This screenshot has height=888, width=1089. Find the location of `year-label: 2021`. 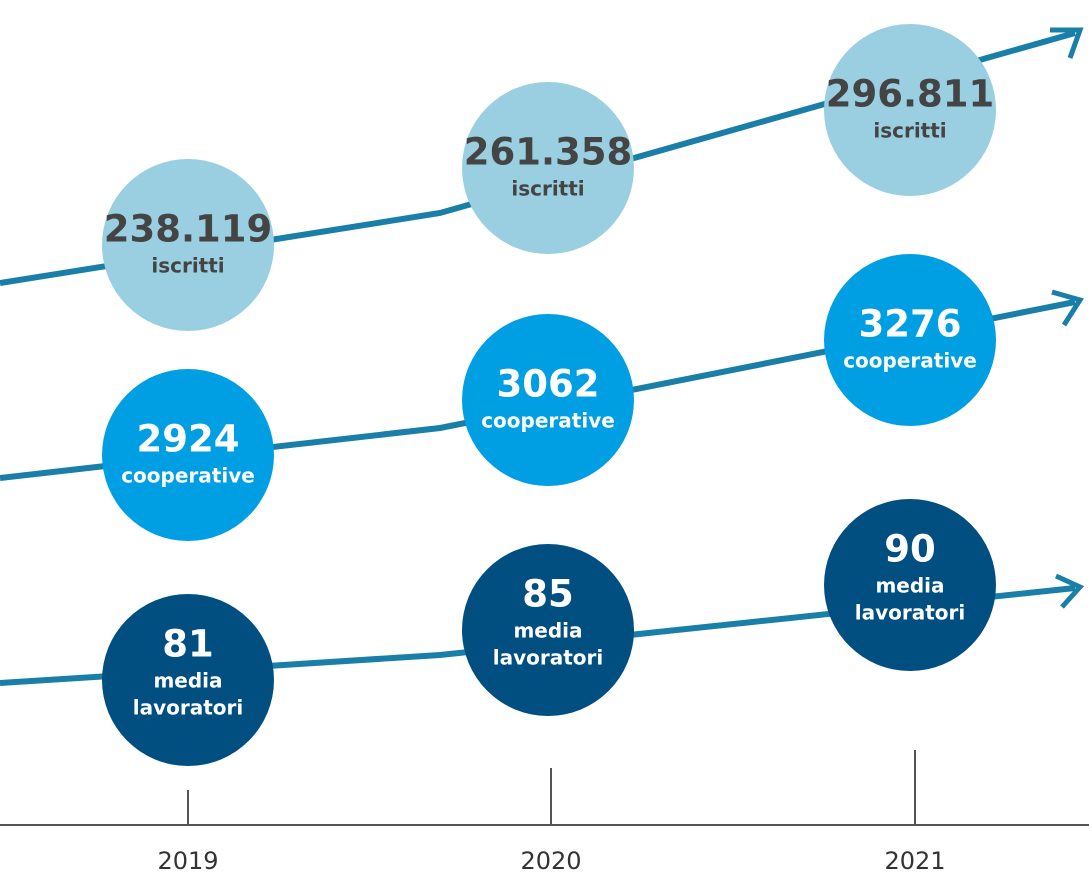

year-label: 2021 is located at coordinates (914, 861).